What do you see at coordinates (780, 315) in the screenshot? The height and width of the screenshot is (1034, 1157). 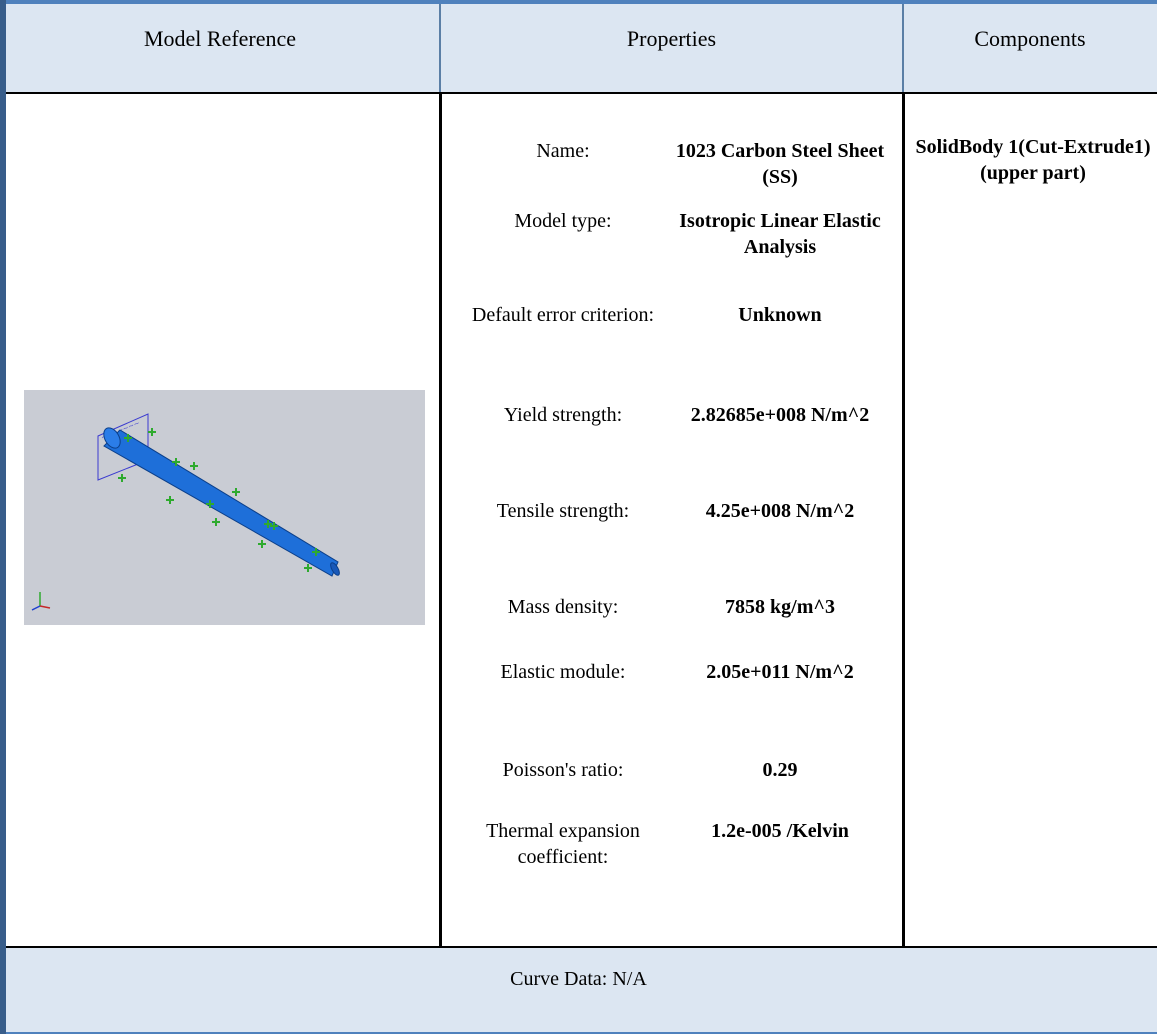 I see `prop-value-default-error-criterion: Unknown` at bounding box center [780, 315].